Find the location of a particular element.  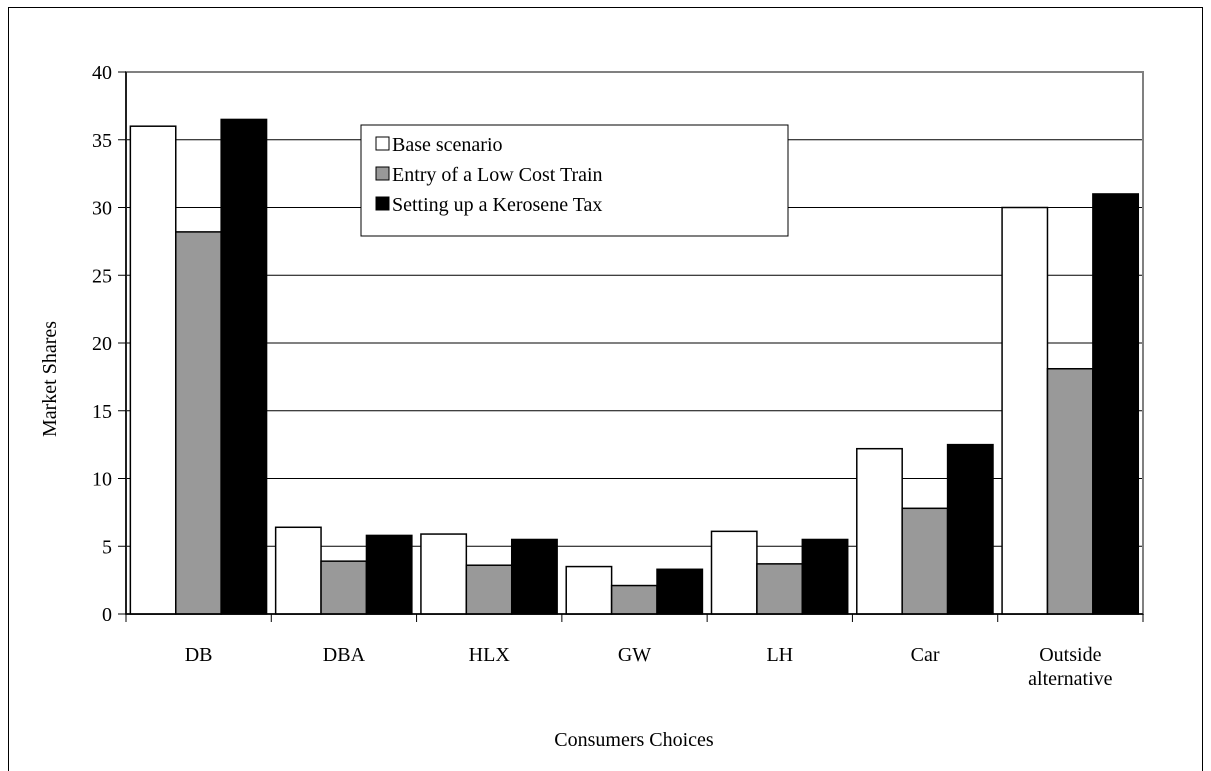

y-tick-label: 10 is located at coordinates (102, 480).